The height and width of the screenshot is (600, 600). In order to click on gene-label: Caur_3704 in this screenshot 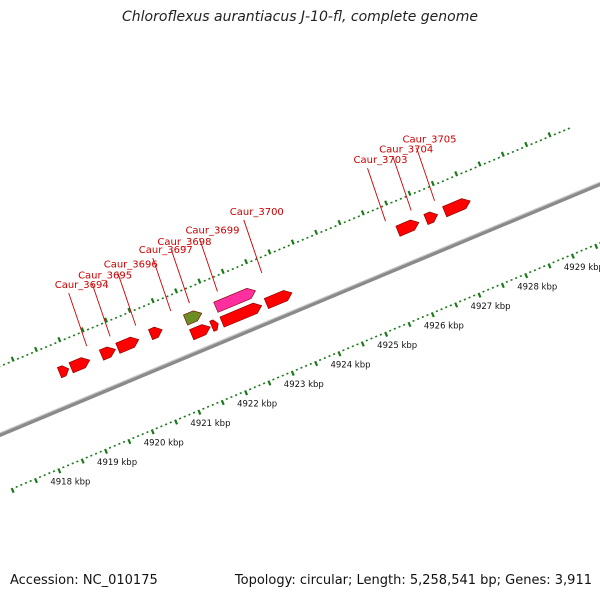, I will do `click(406, 149)`.